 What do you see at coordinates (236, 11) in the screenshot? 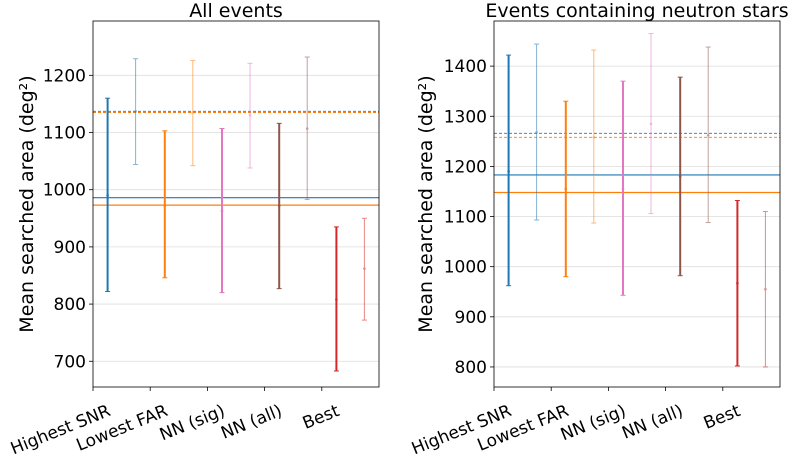
I see `chart-title: All events` at bounding box center [236, 11].